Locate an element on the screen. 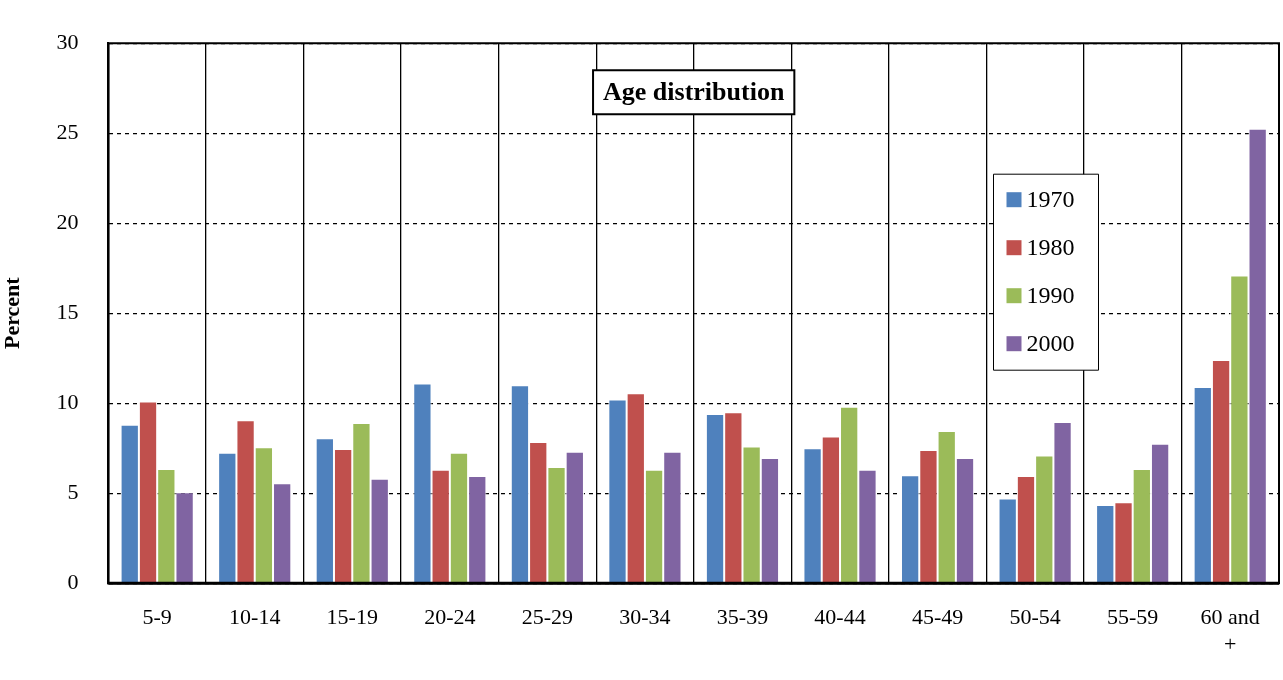 The width and height of the screenshot is (1283, 680). legend-label: 1990 is located at coordinates (1050, 295).